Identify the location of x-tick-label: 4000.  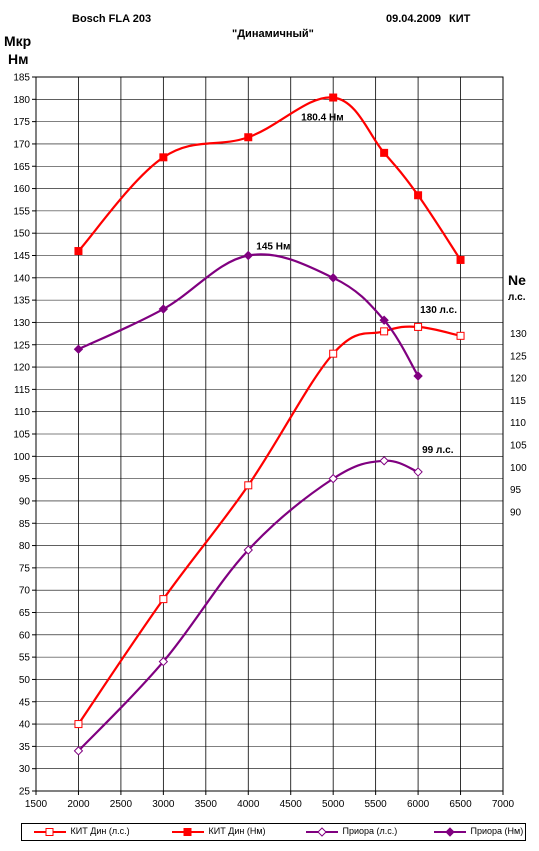
(248, 804).